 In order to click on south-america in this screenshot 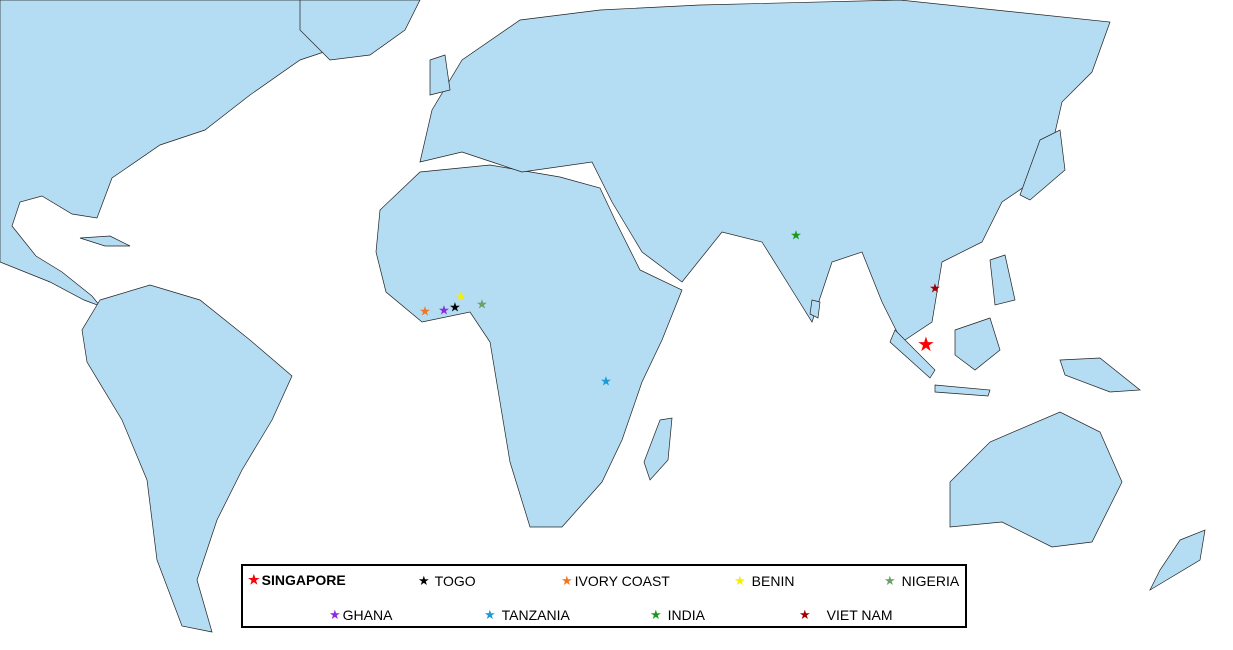, I will do `click(187, 458)`.